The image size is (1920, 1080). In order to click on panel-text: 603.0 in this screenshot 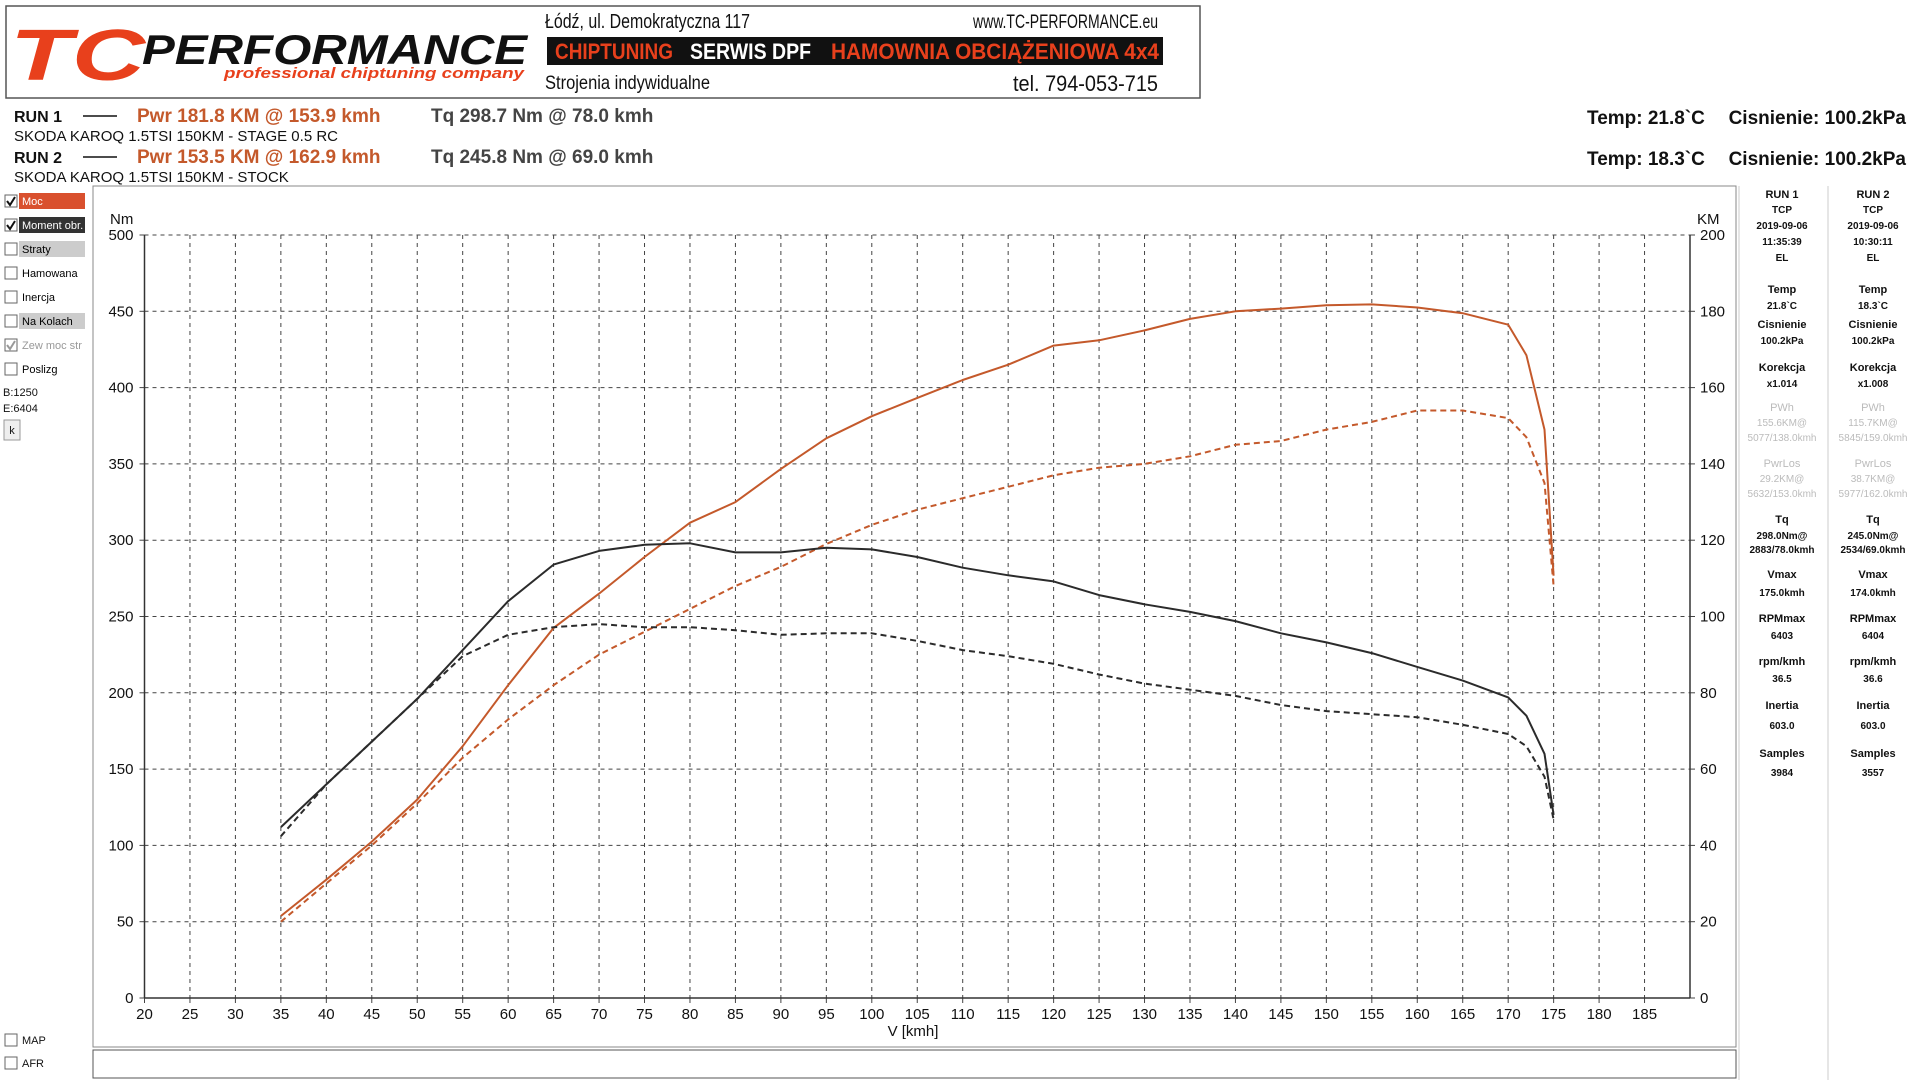, I will do `click(1872, 726)`.